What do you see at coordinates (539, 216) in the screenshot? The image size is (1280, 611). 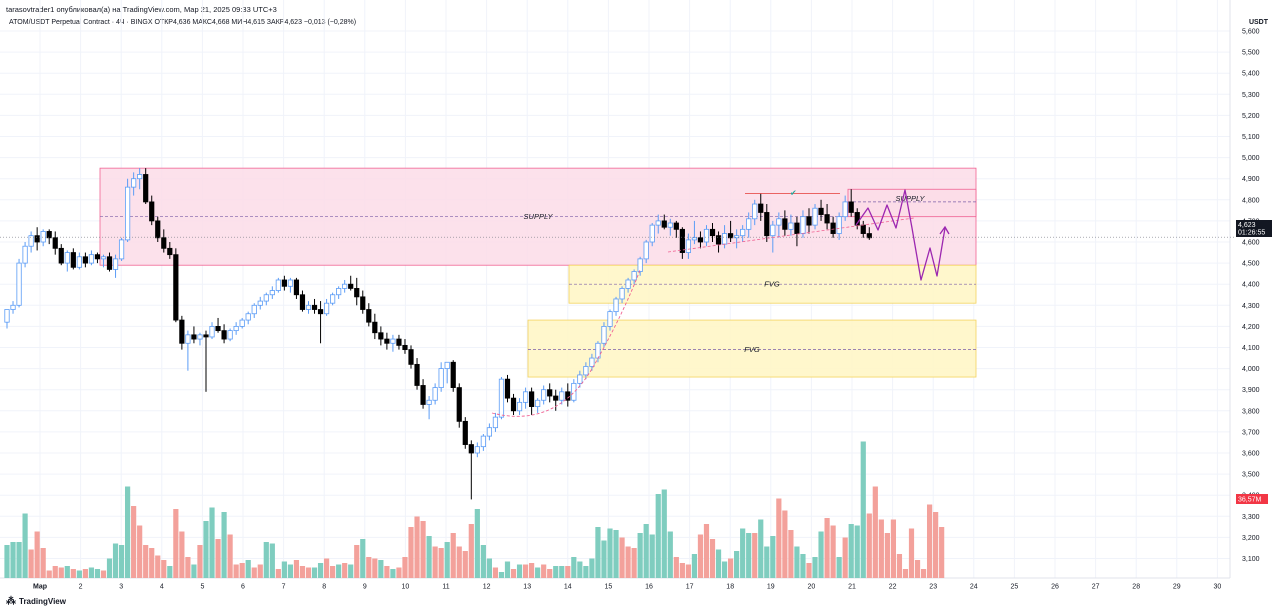 I see `zone-label: SUPPLY` at bounding box center [539, 216].